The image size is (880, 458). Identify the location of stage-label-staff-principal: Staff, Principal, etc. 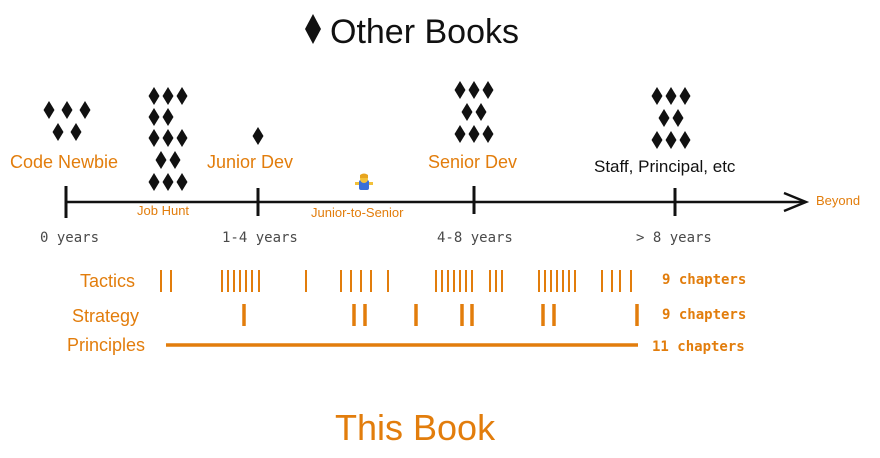
(665, 166).